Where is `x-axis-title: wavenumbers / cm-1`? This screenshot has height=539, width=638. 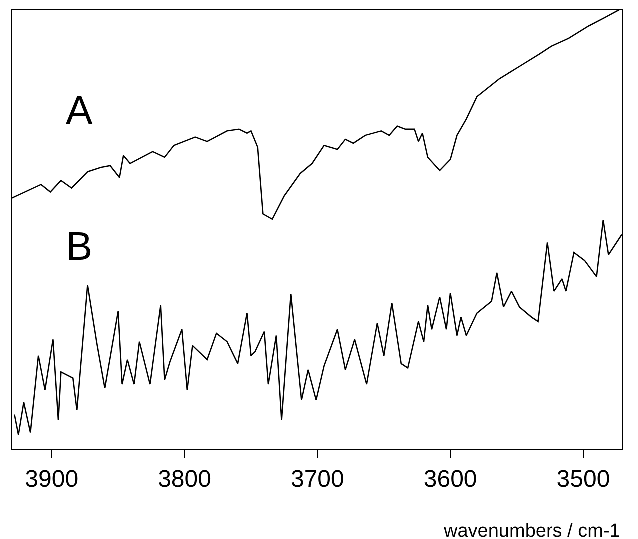 x-axis-title: wavenumbers / cm-1 is located at coordinates (531, 530).